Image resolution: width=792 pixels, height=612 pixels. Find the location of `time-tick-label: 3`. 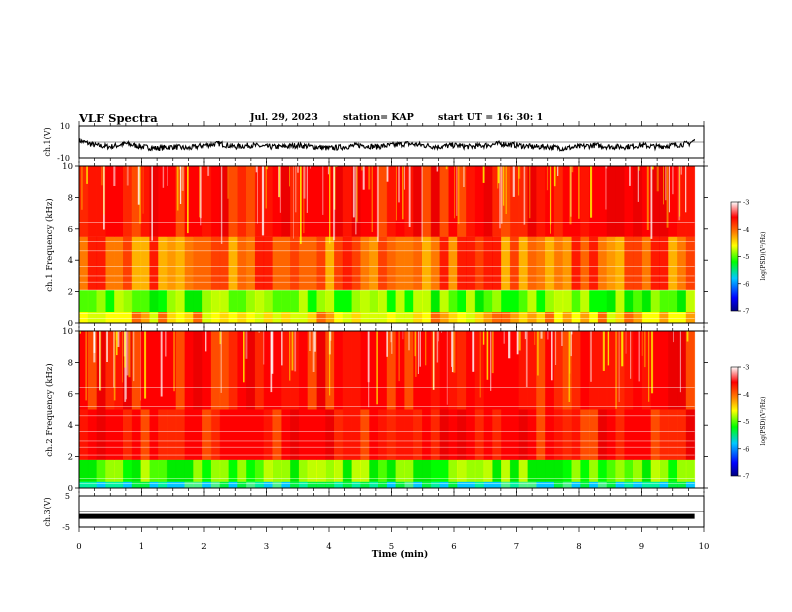

time-tick-label: 3 is located at coordinates (266, 547).